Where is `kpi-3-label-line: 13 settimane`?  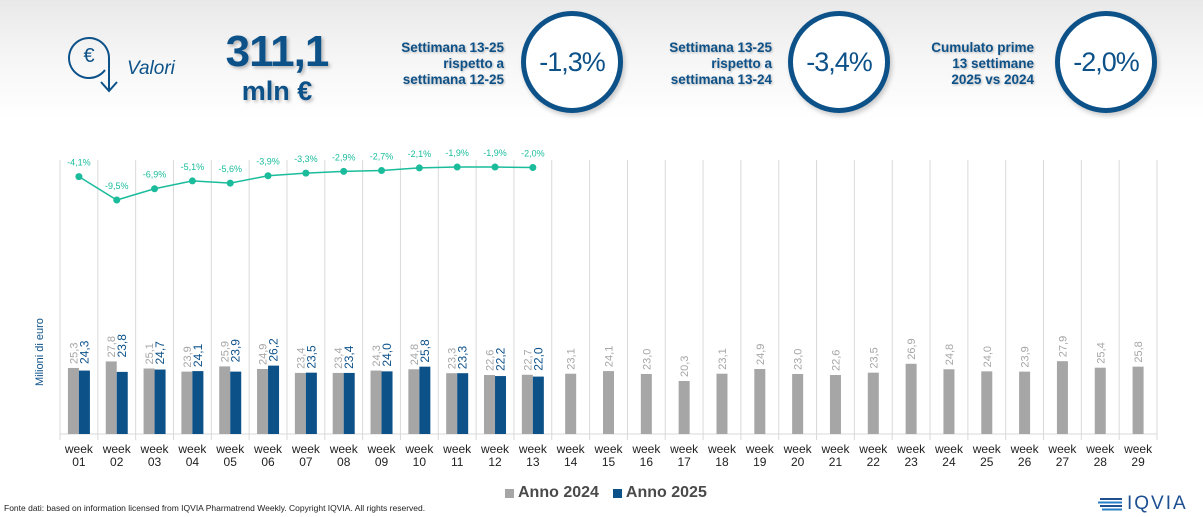 kpi-3-label-line: 13 settimane is located at coordinates (993, 63).